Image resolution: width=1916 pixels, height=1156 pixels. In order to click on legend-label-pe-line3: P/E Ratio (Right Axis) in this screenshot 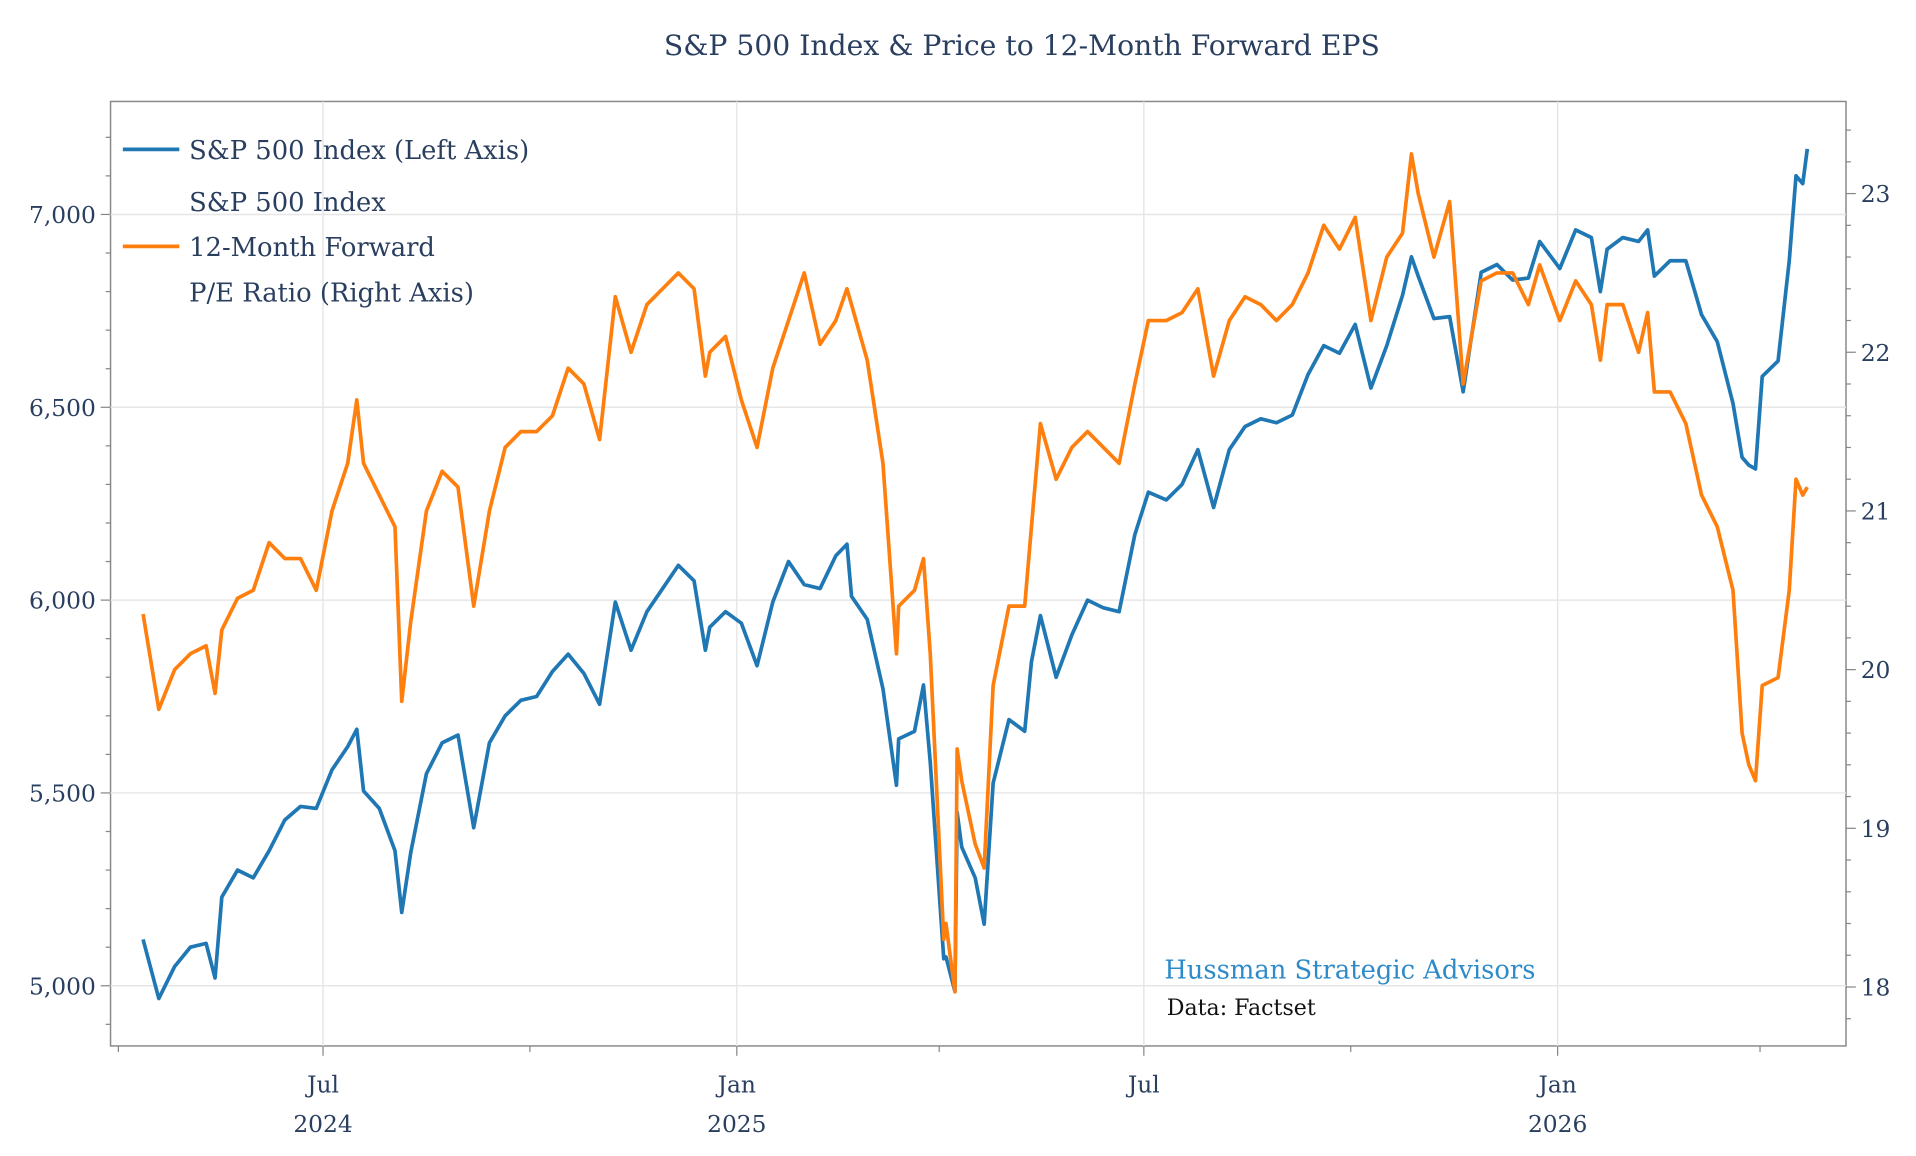, I will do `click(331, 294)`.